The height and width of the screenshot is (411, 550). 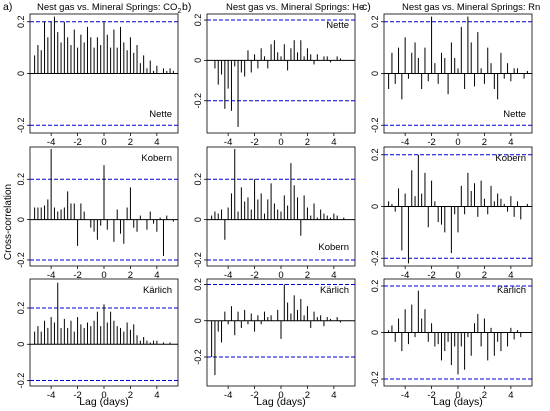 What do you see at coordinates (274, 213) in the screenshot?
I see `panel-kobern-1: -0.2 0 0.2 -4 -2 0 2 4 Kobern` at bounding box center [274, 213].